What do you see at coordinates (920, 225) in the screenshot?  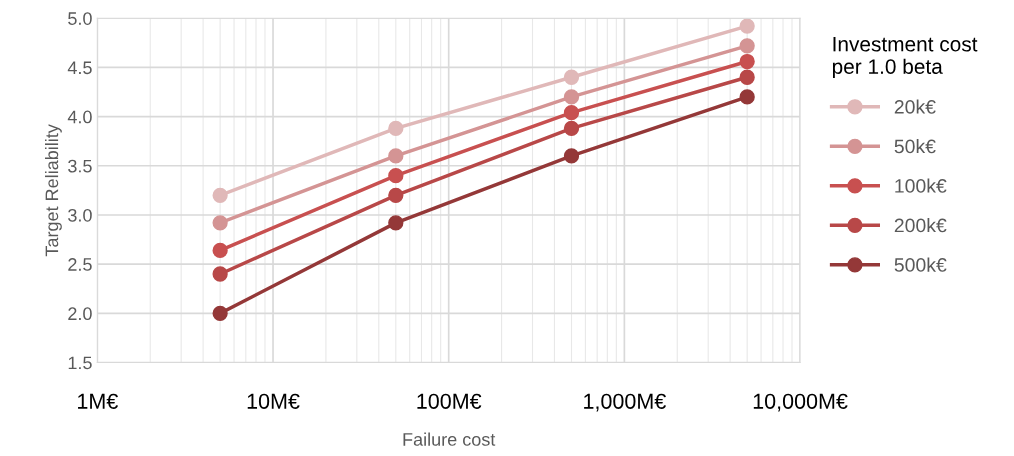 I see `legend-label: 200k€` at bounding box center [920, 225].